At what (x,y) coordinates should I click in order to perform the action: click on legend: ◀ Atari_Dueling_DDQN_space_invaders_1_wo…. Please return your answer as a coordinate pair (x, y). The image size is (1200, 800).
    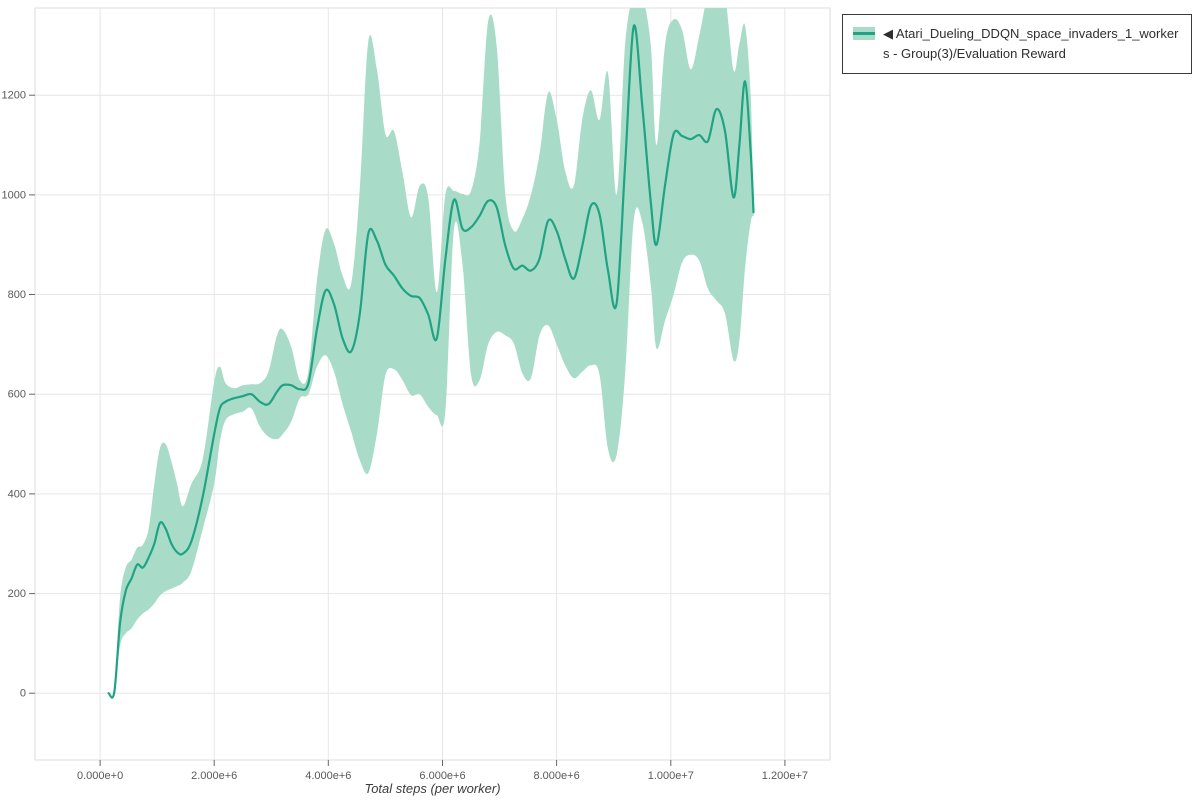
    Looking at the image, I should click on (1017, 44).